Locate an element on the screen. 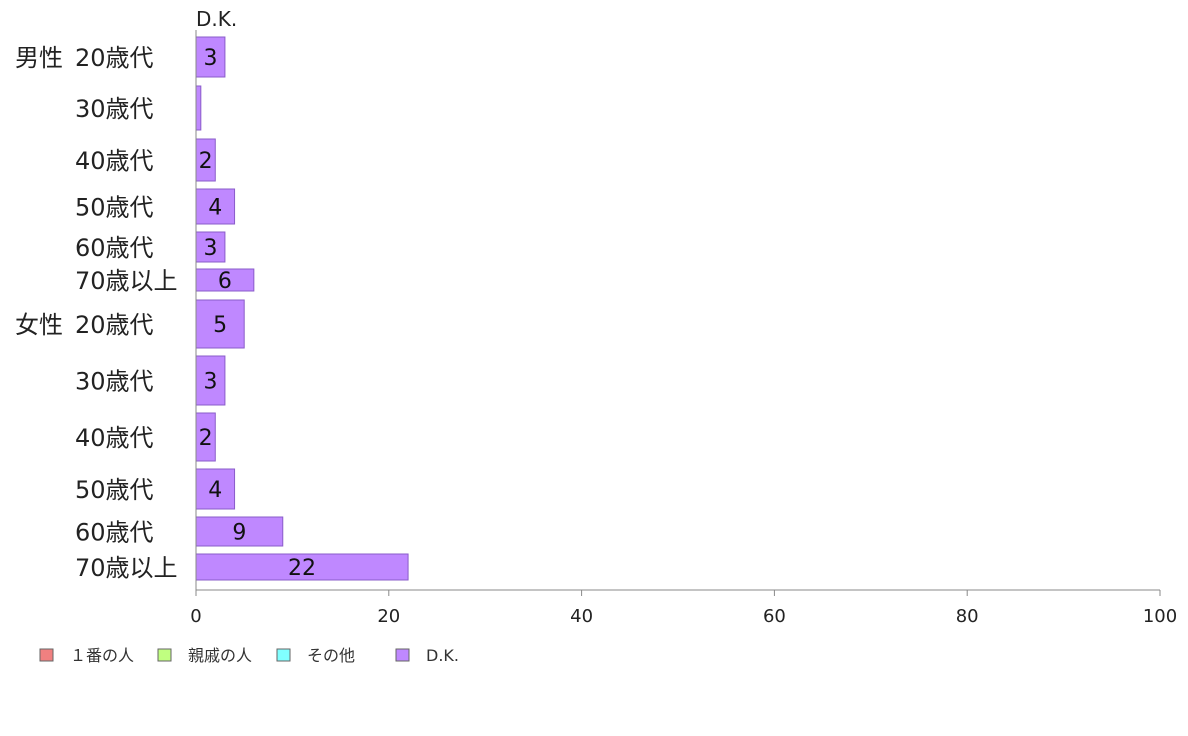 The height and width of the screenshot is (736, 1188). data-label: 5 is located at coordinates (220, 325).